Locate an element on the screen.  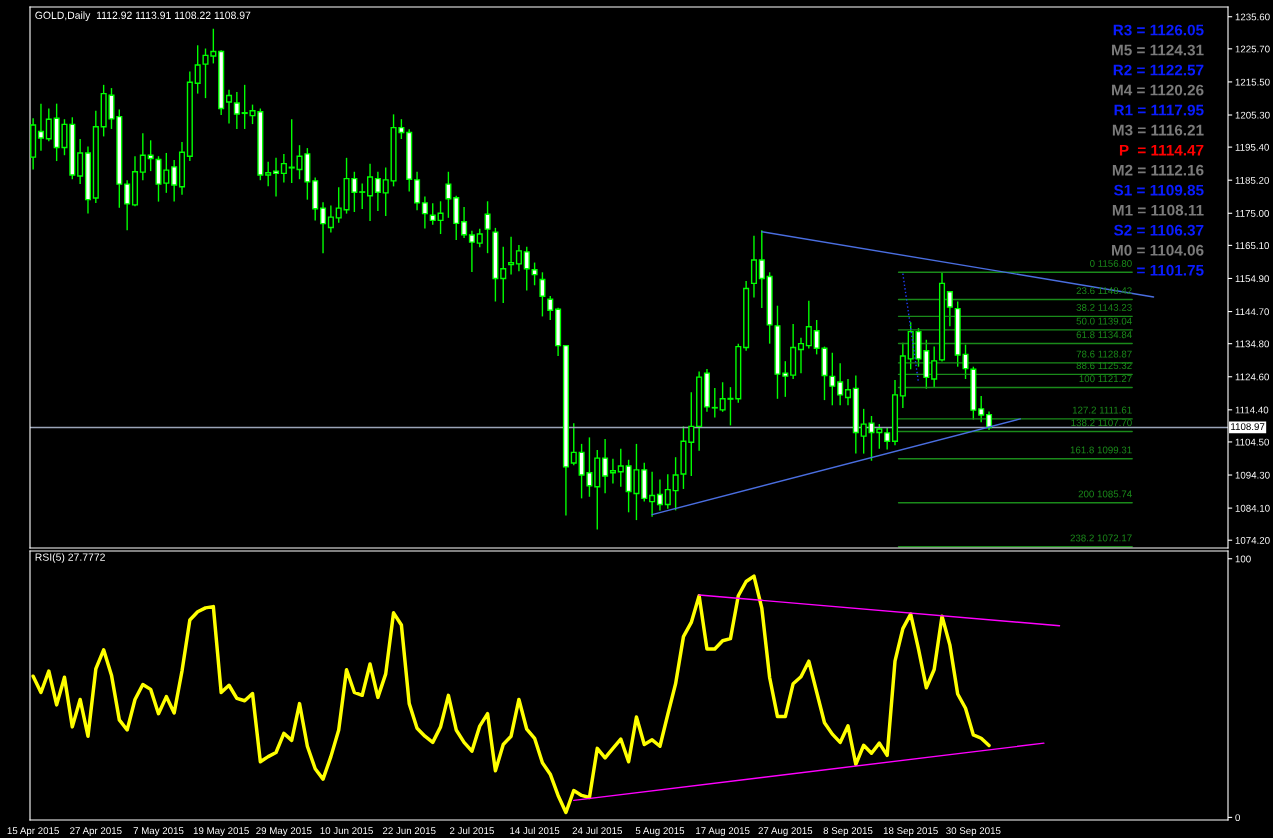
x-tick-label: 29 May 2015 is located at coordinates (284, 832).